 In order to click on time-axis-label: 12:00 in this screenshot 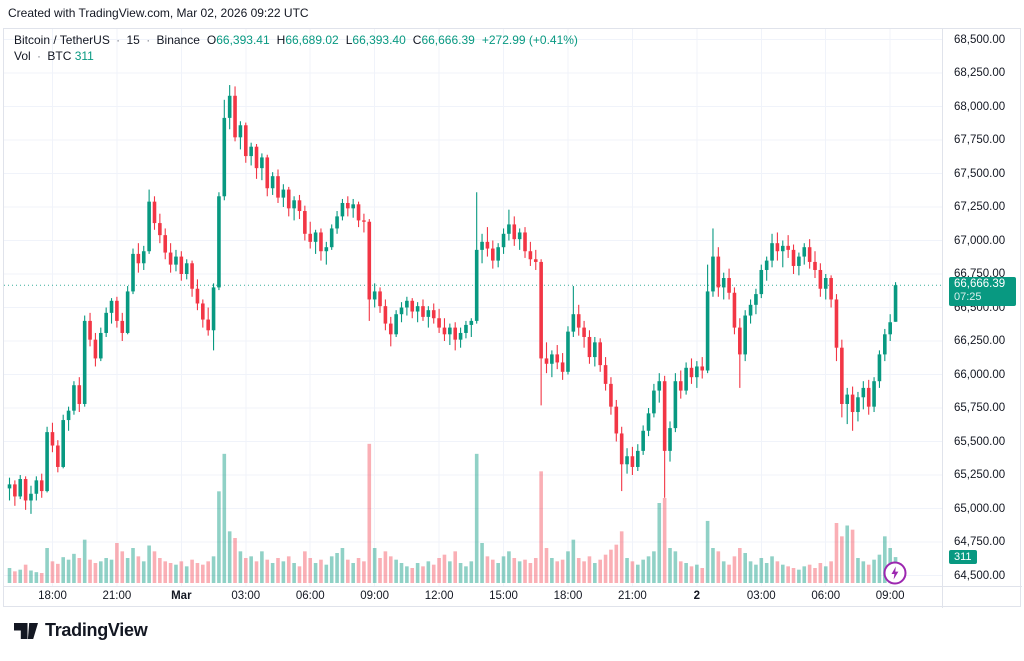, I will do `click(439, 596)`.